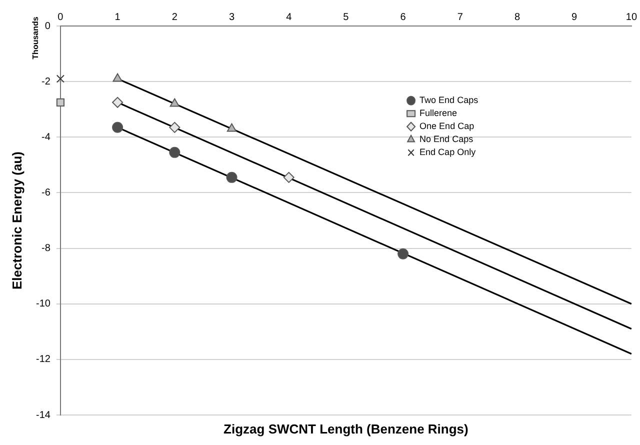 This screenshot has height=445, width=640. What do you see at coordinates (346, 17) in the screenshot?
I see `x-tick-label: 5` at bounding box center [346, 17].